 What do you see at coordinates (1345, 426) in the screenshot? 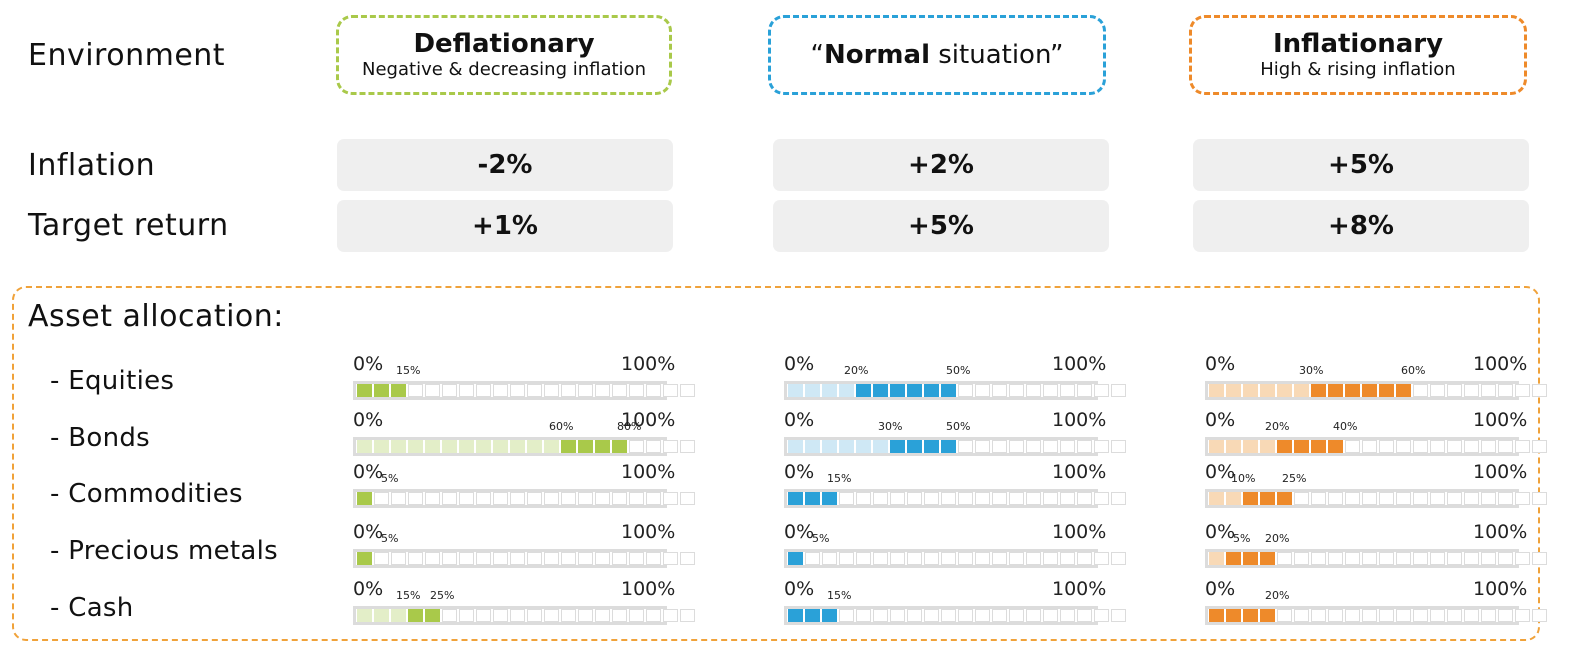
I see `inflationary-bonds-marker-label: 40%` at bounding box center [1345, 426].